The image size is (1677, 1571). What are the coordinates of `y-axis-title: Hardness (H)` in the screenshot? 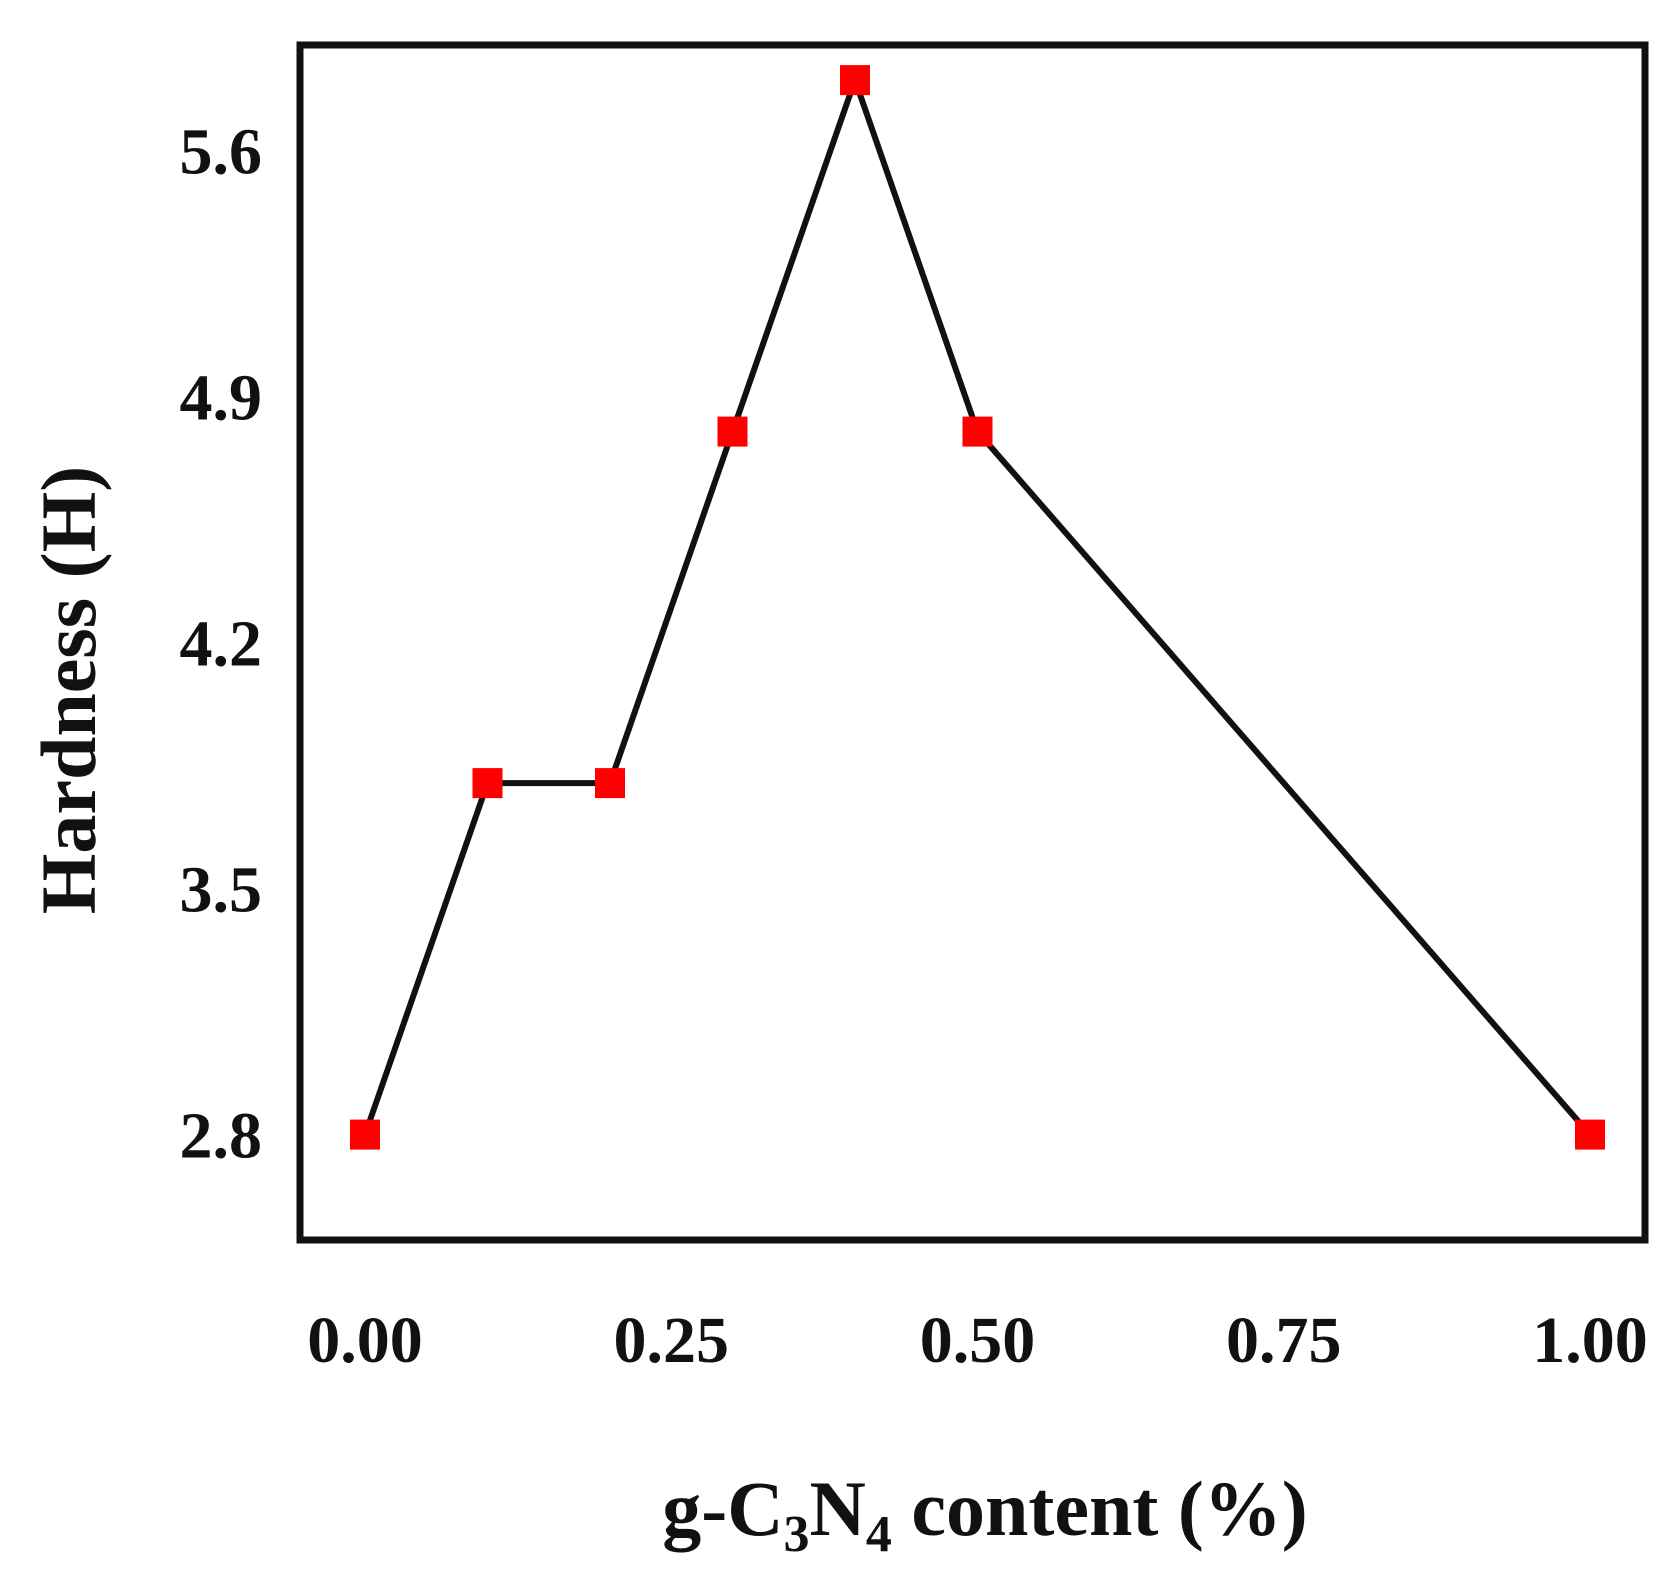 It's located at (68, 690).